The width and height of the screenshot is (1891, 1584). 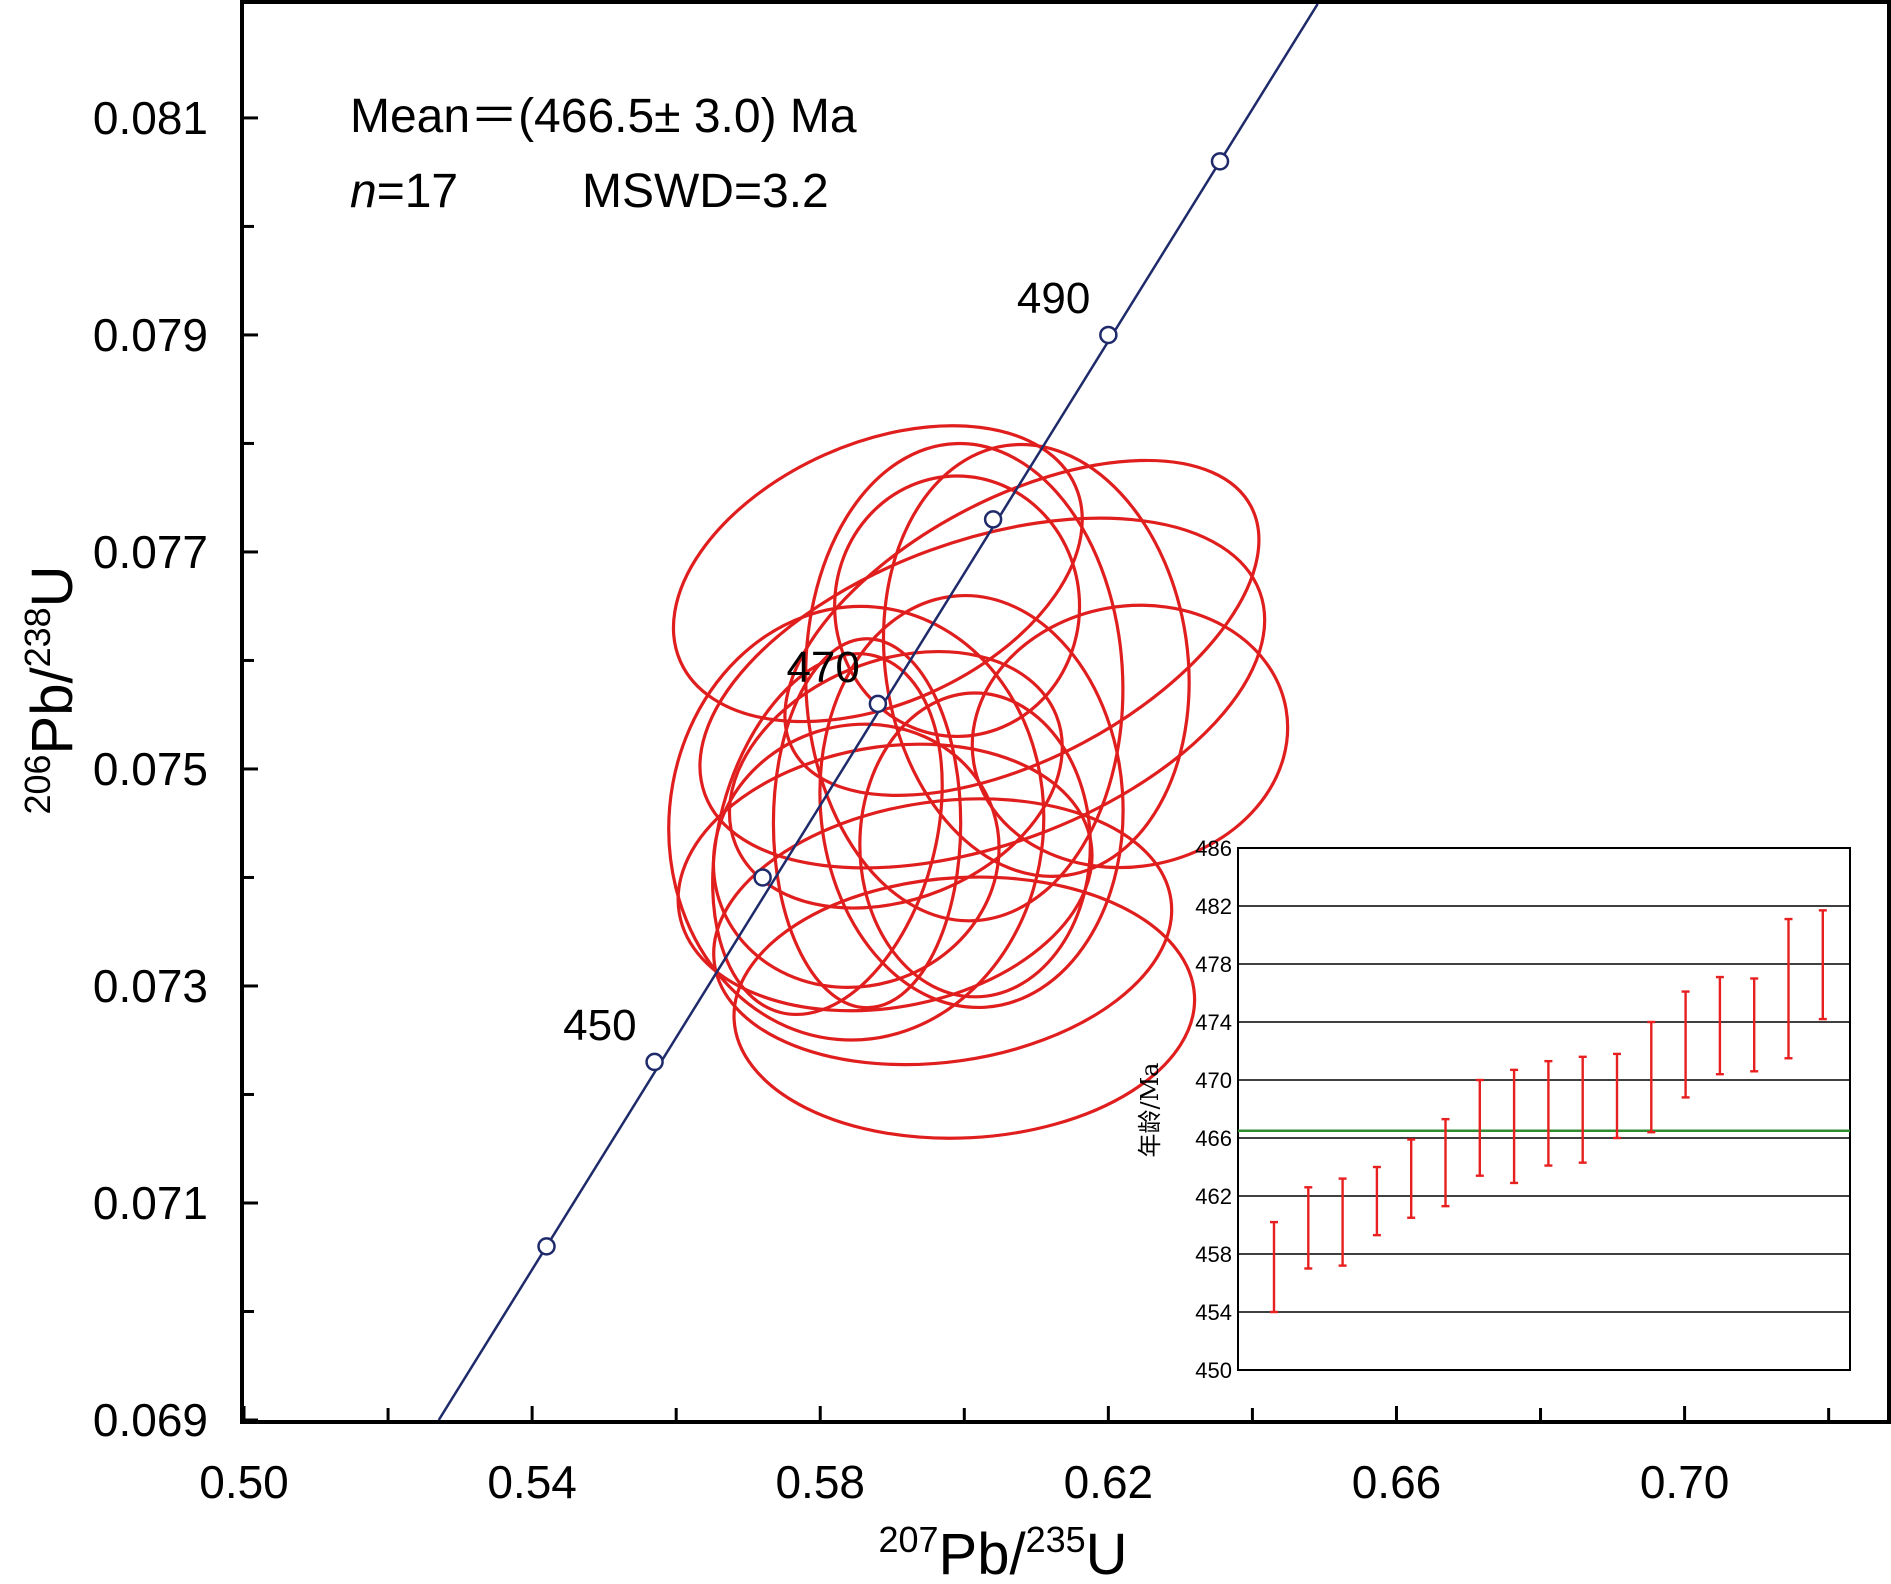 What do you see at coordinates (1109, 1482) in the screenshot?
I see `x-tick-label: 0.62` at bounding box center [1109, 1482].